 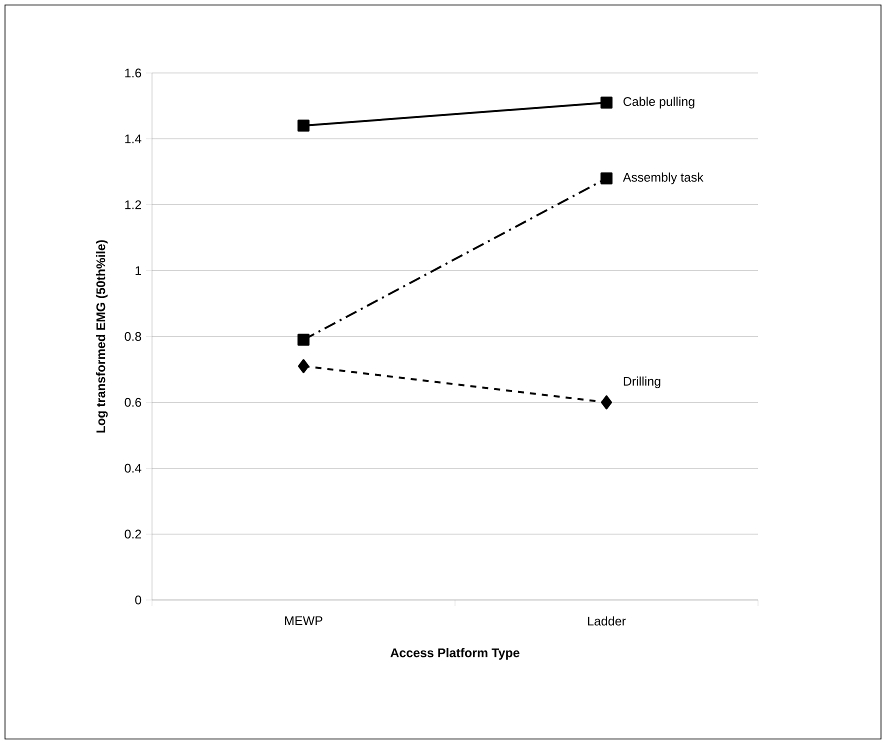 What do you see at coordinates (642, 382) in the screenshot?
I see `series-label: Drilling` at bounding box center [642, 382].